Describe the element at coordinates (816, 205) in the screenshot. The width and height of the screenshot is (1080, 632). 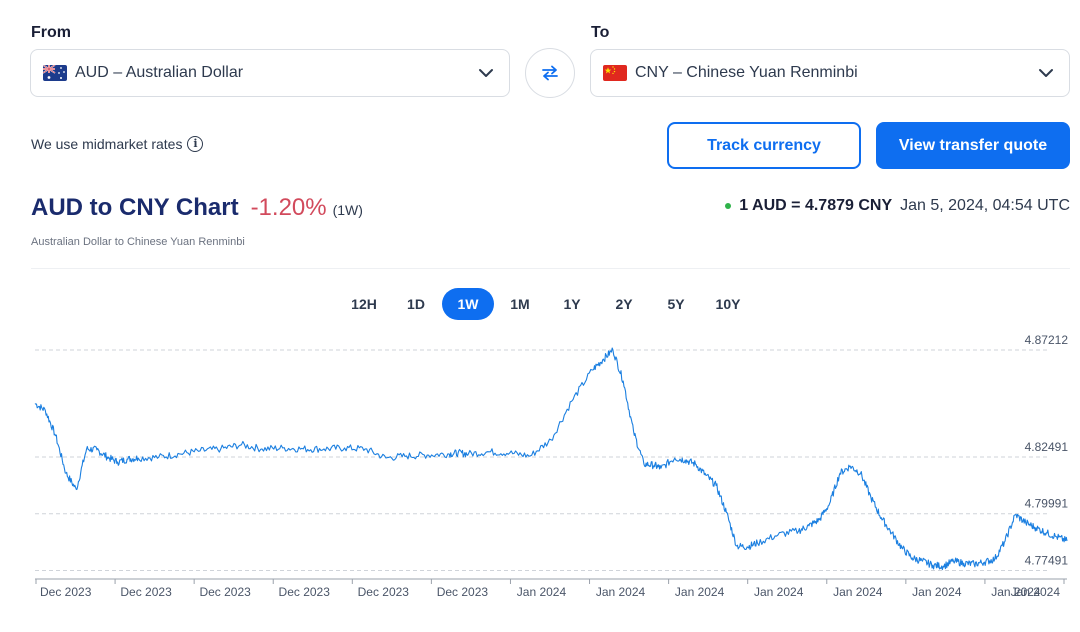
I see `rate-value: 1 AUD = 4.7879 CNY` at that location.